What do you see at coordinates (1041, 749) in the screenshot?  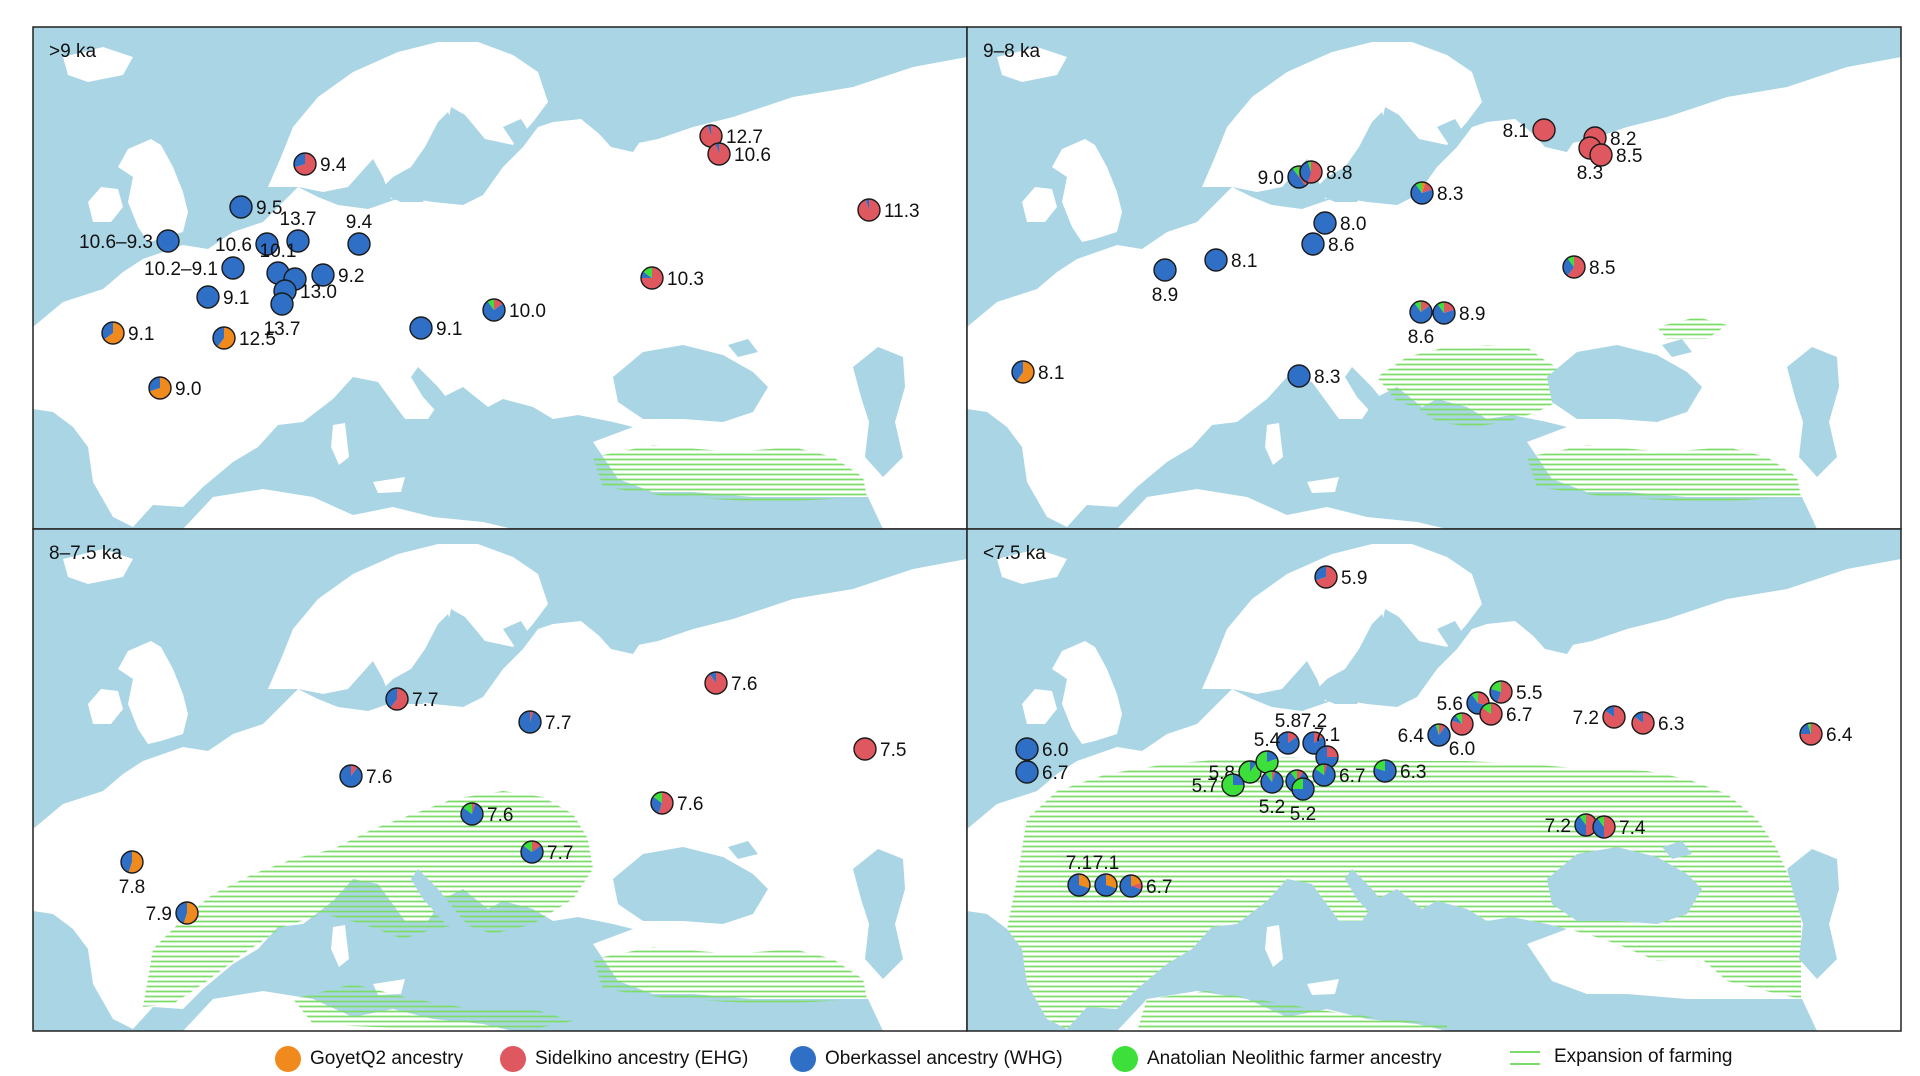 I see `site-pie-chart: 6.0` at bounding box center [1041, 749].